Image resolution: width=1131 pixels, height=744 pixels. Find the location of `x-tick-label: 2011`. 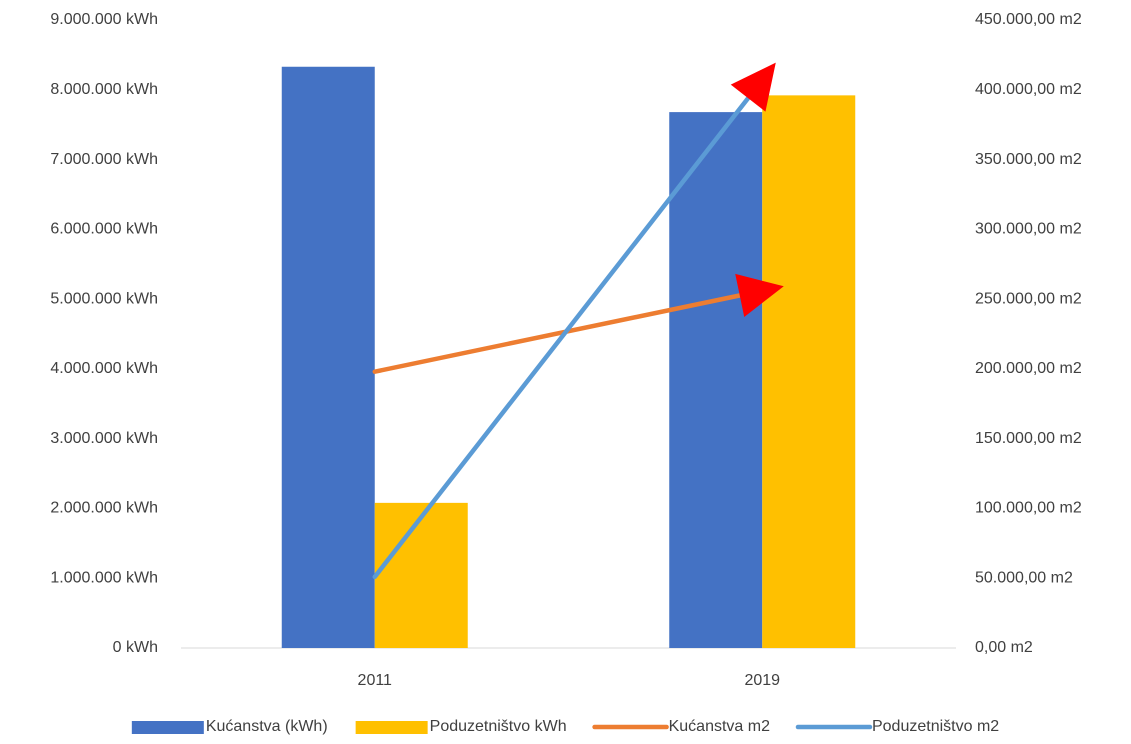

x-tick-label: 2011 is located at coordinates (375, 680).